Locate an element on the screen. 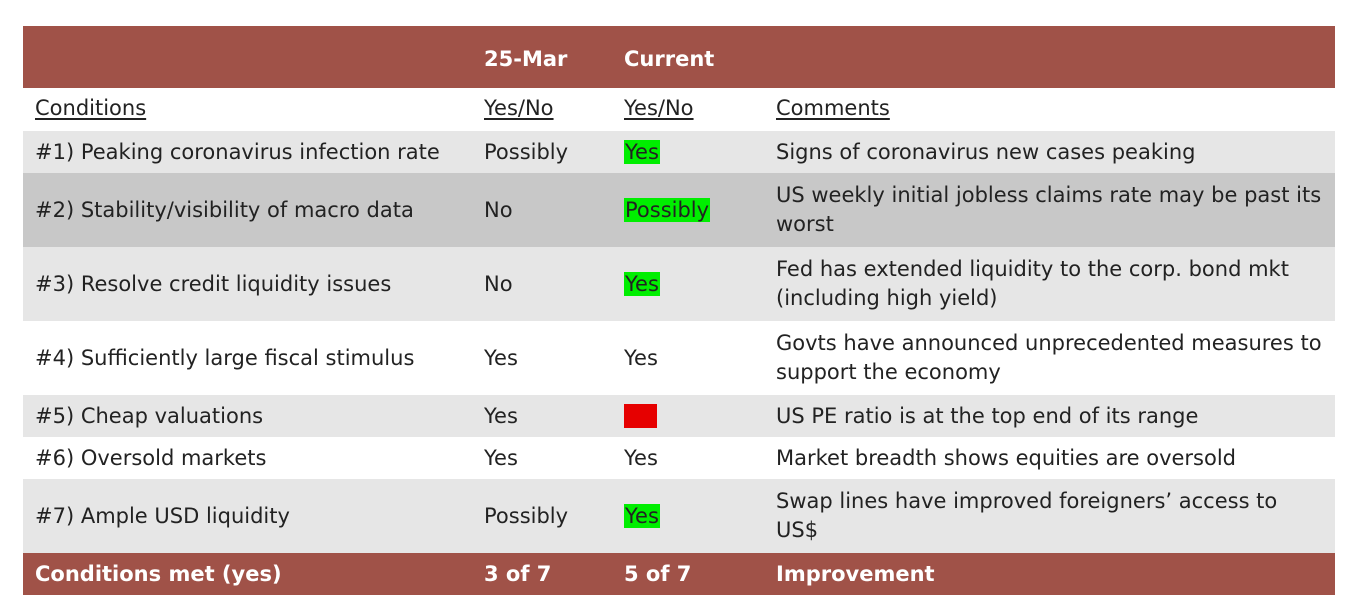  footer-current-count: 5 of 7 is located at coordinates (658, 573).